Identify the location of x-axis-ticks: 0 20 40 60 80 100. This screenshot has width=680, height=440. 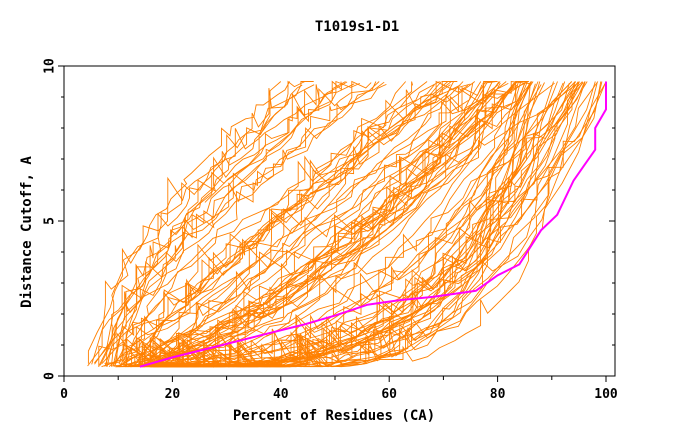
(339, 389).